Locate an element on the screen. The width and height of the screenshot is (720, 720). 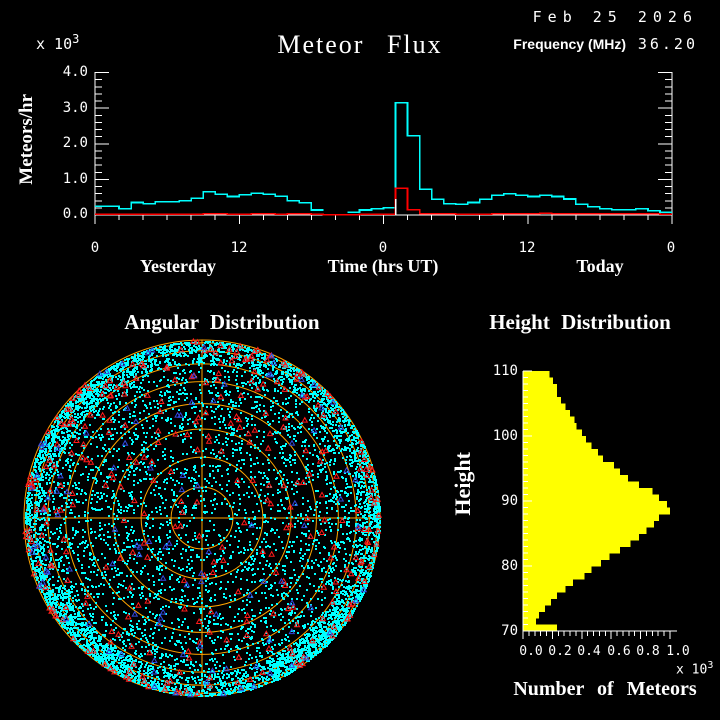
flux-ytick-3: 3.0 is located at coordinates (75, 108).